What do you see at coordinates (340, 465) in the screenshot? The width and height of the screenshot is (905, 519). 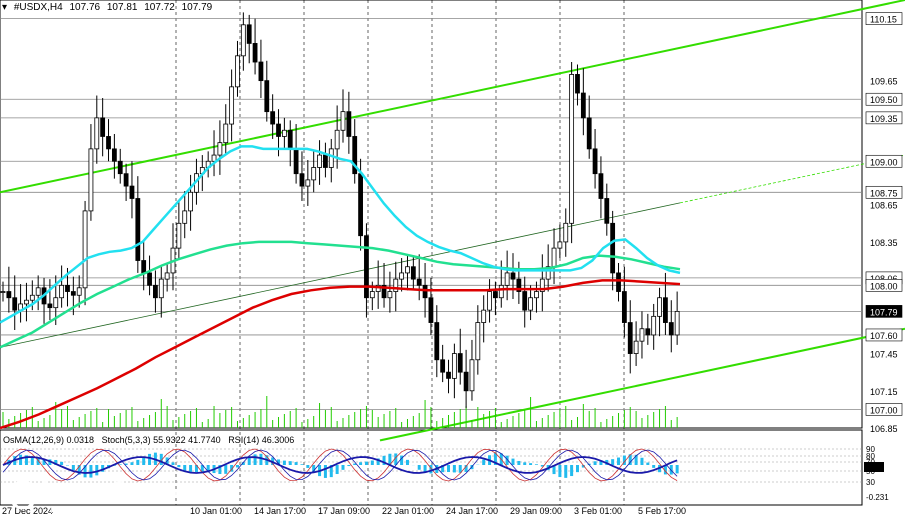 I see `stoch-signal-line` at bounding box center [340, 465].